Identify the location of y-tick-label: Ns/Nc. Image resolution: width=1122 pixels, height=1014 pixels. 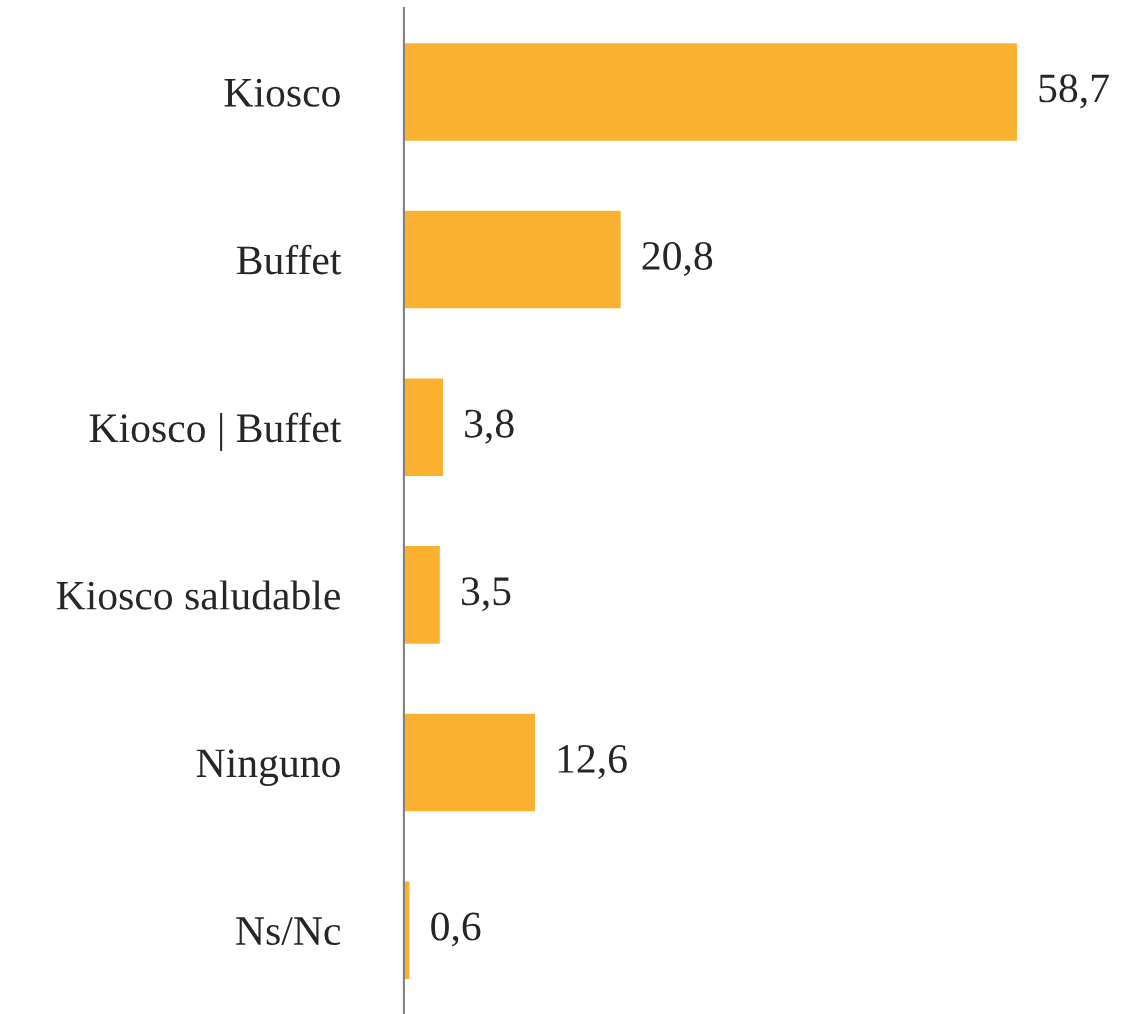
(288, 931).